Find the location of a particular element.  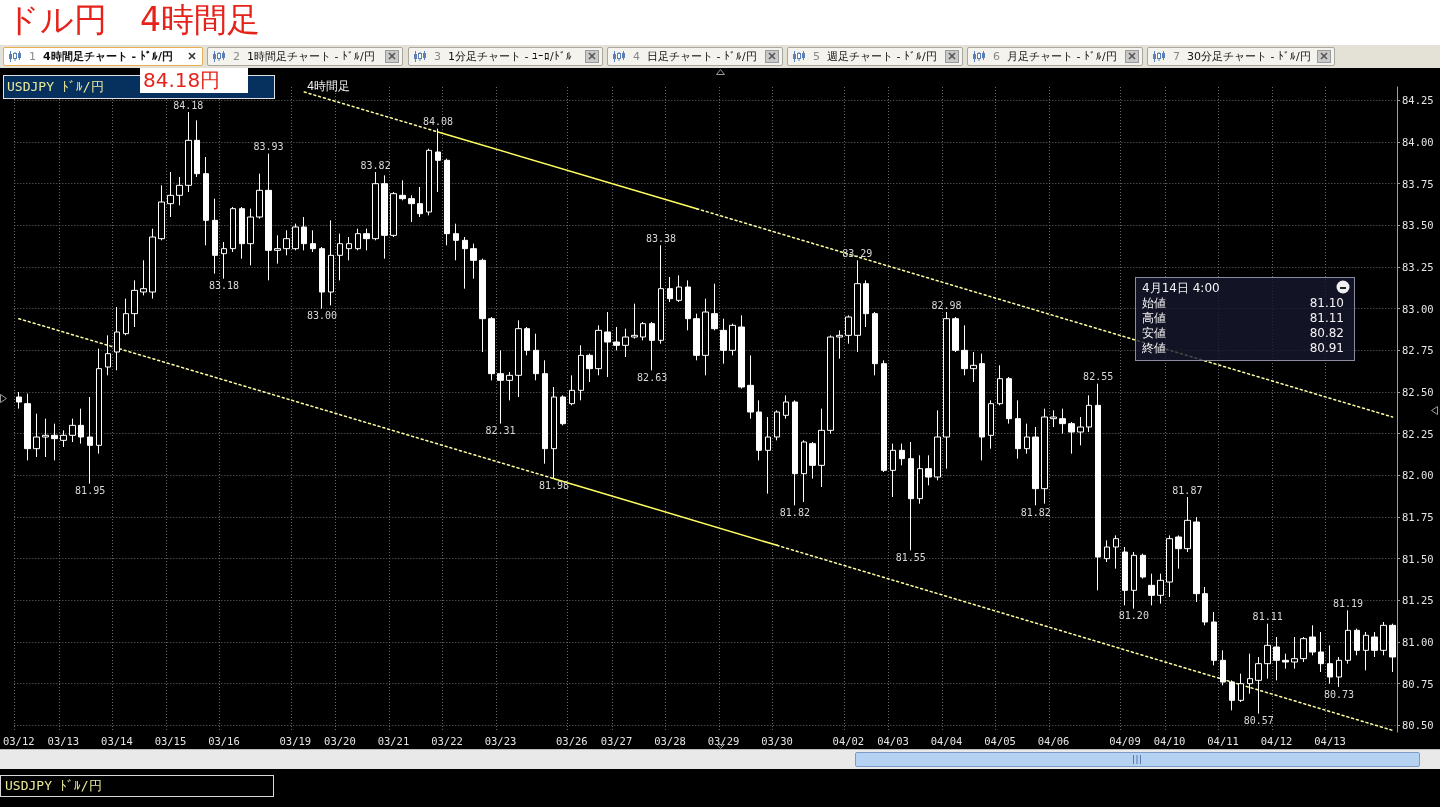

x-tick-label: 03/28 is located at coordinates (670, 740).